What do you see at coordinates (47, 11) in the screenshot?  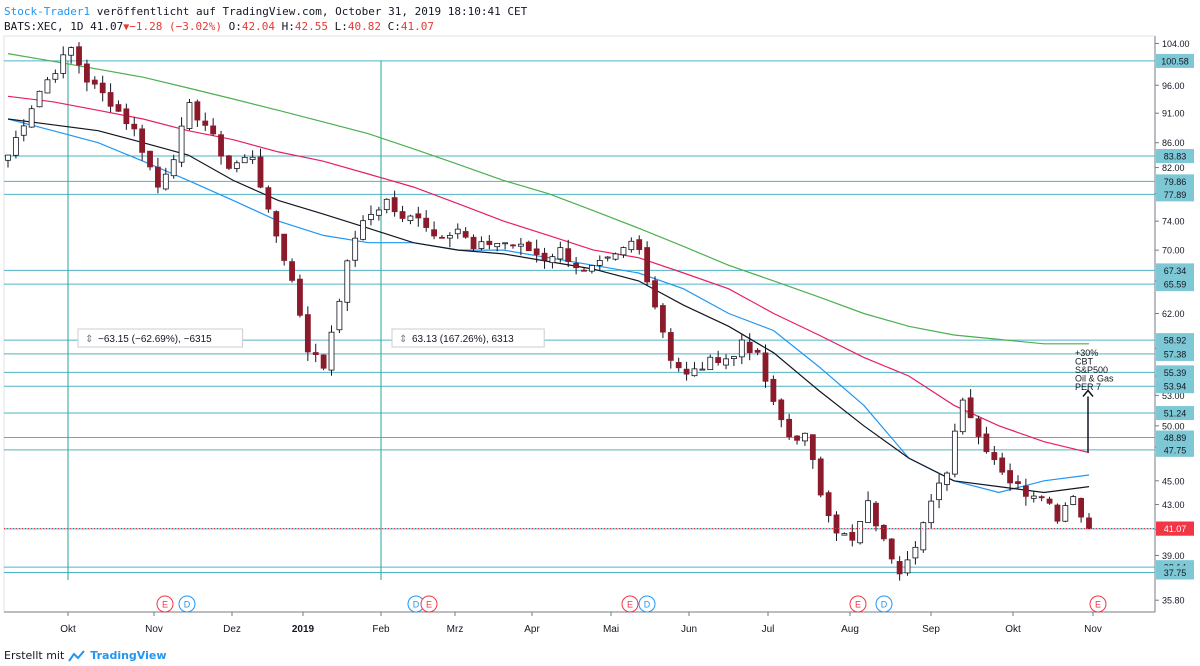 I see `author-link: Stock-Trader1` at bounding box center [47, 11].